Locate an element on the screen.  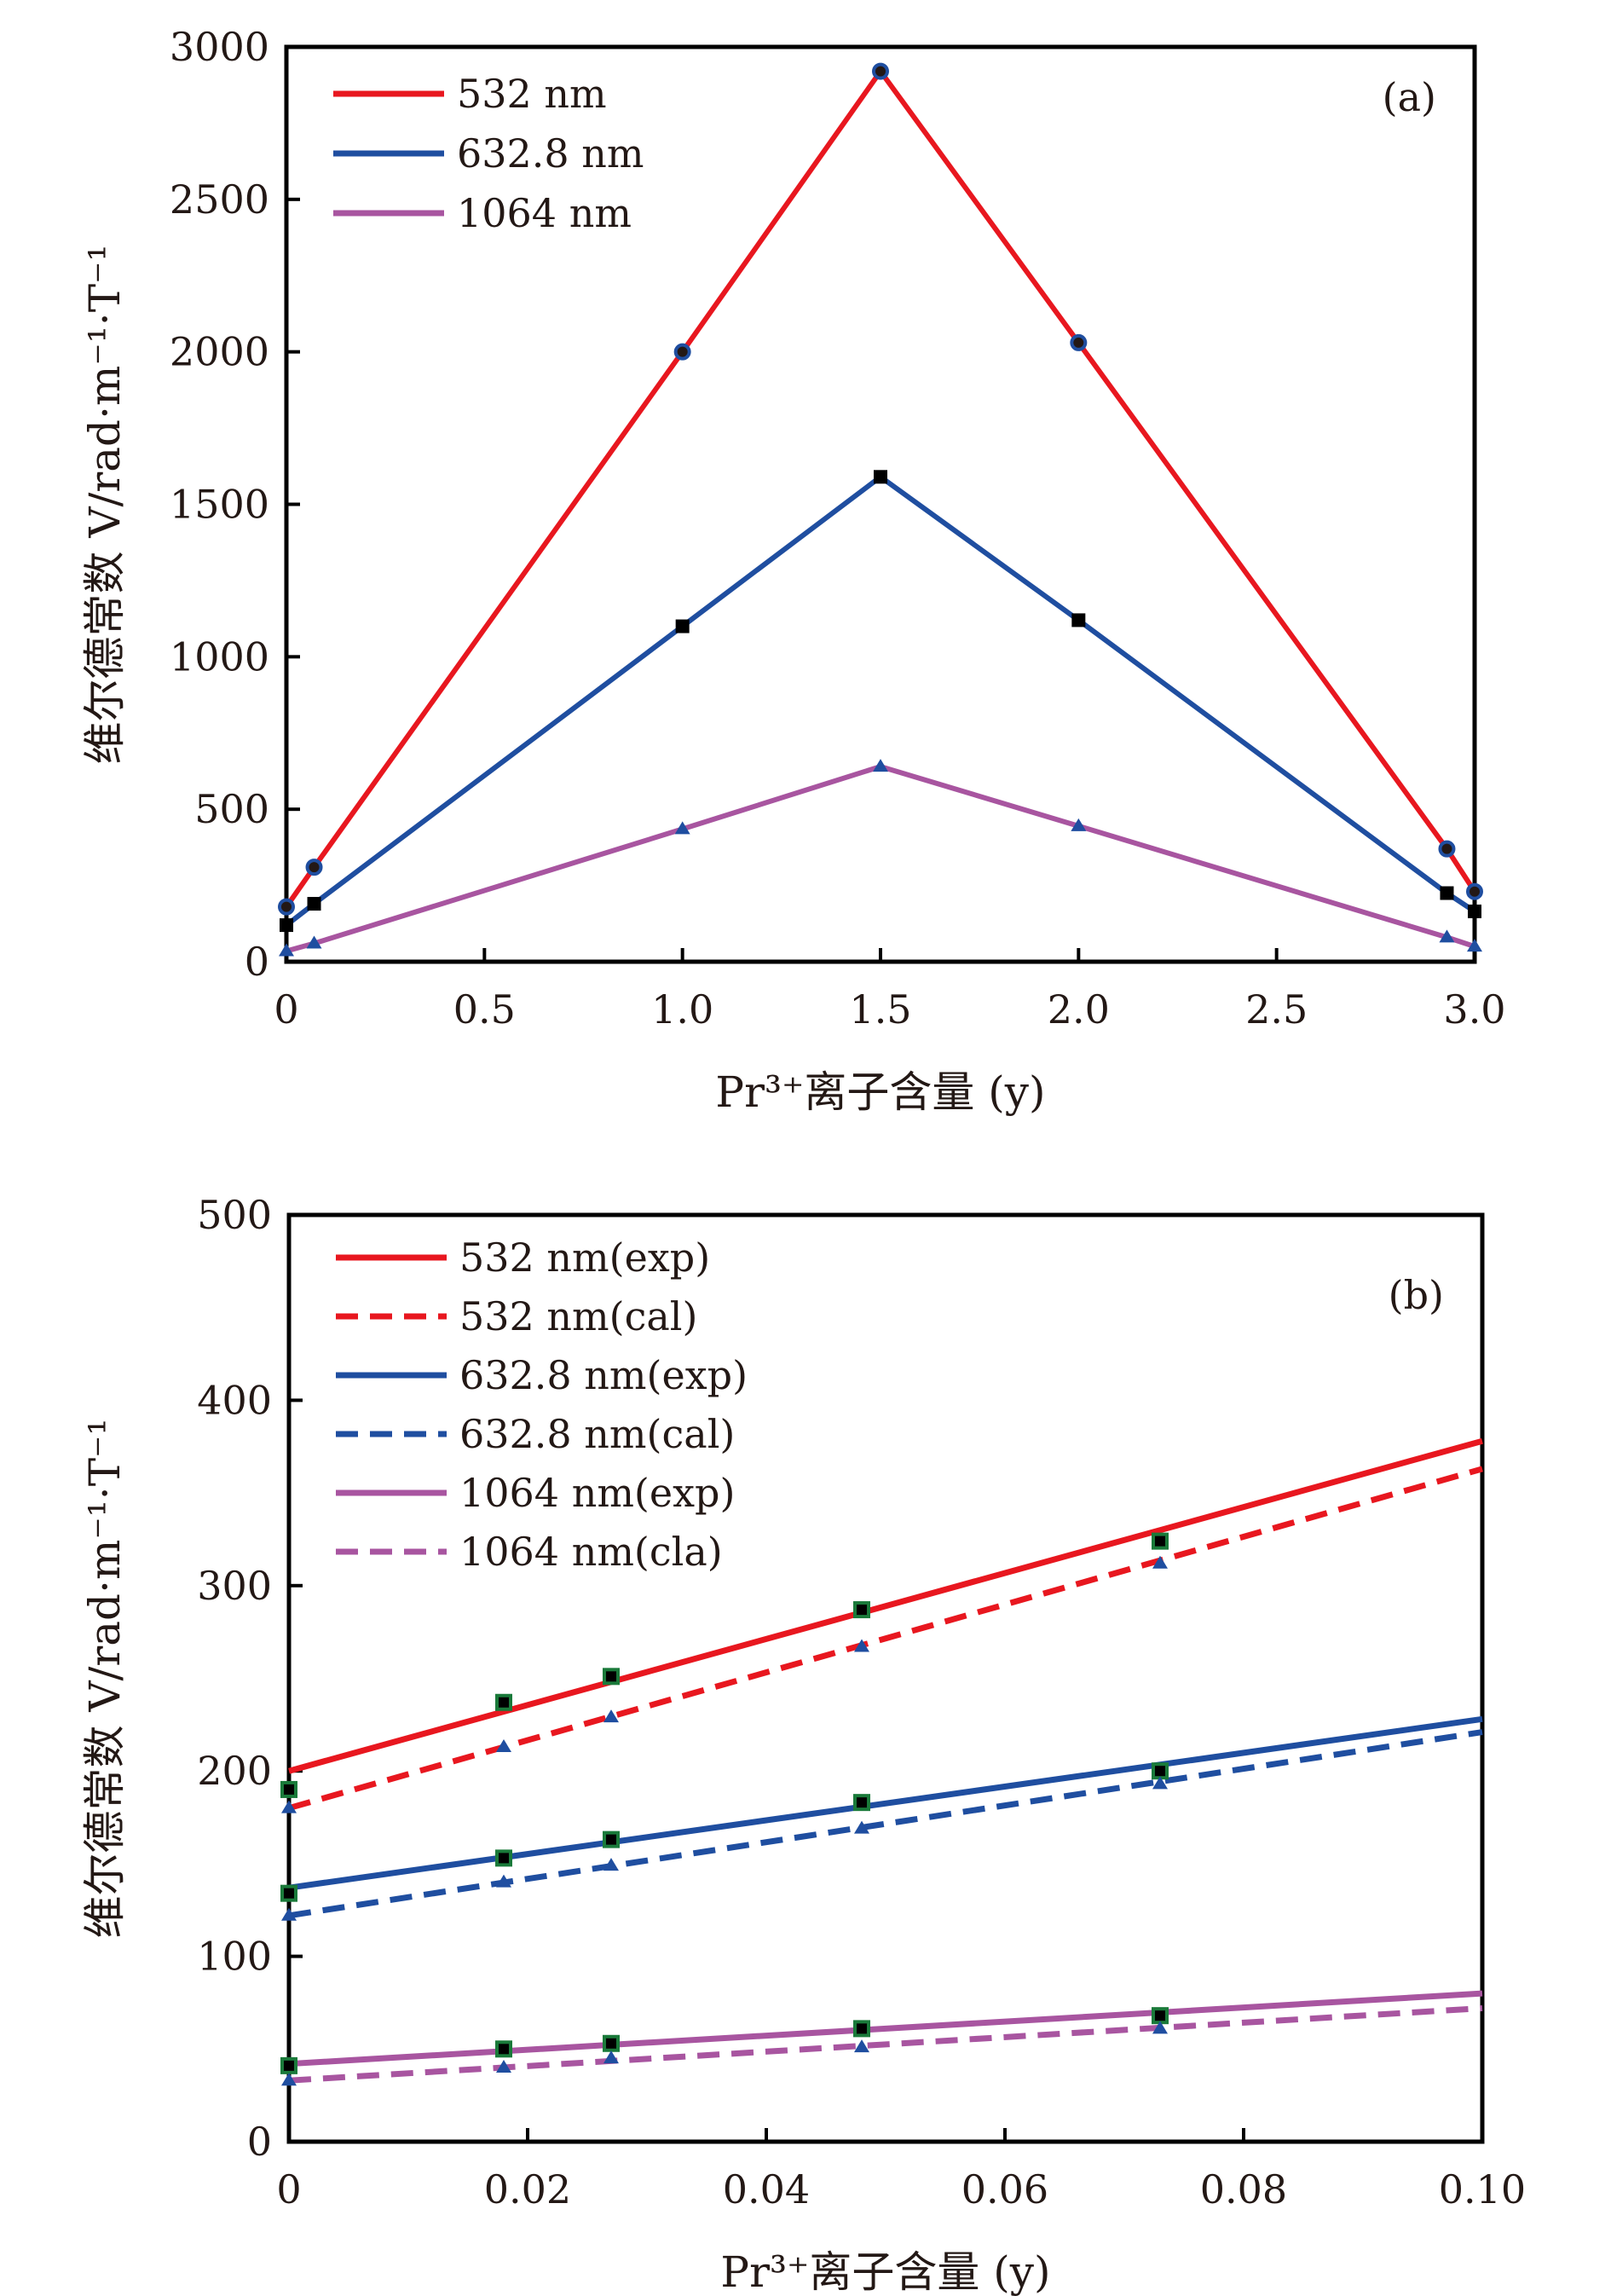
x-tick-label: 2.0 is located at coordinates (1079, 1009).